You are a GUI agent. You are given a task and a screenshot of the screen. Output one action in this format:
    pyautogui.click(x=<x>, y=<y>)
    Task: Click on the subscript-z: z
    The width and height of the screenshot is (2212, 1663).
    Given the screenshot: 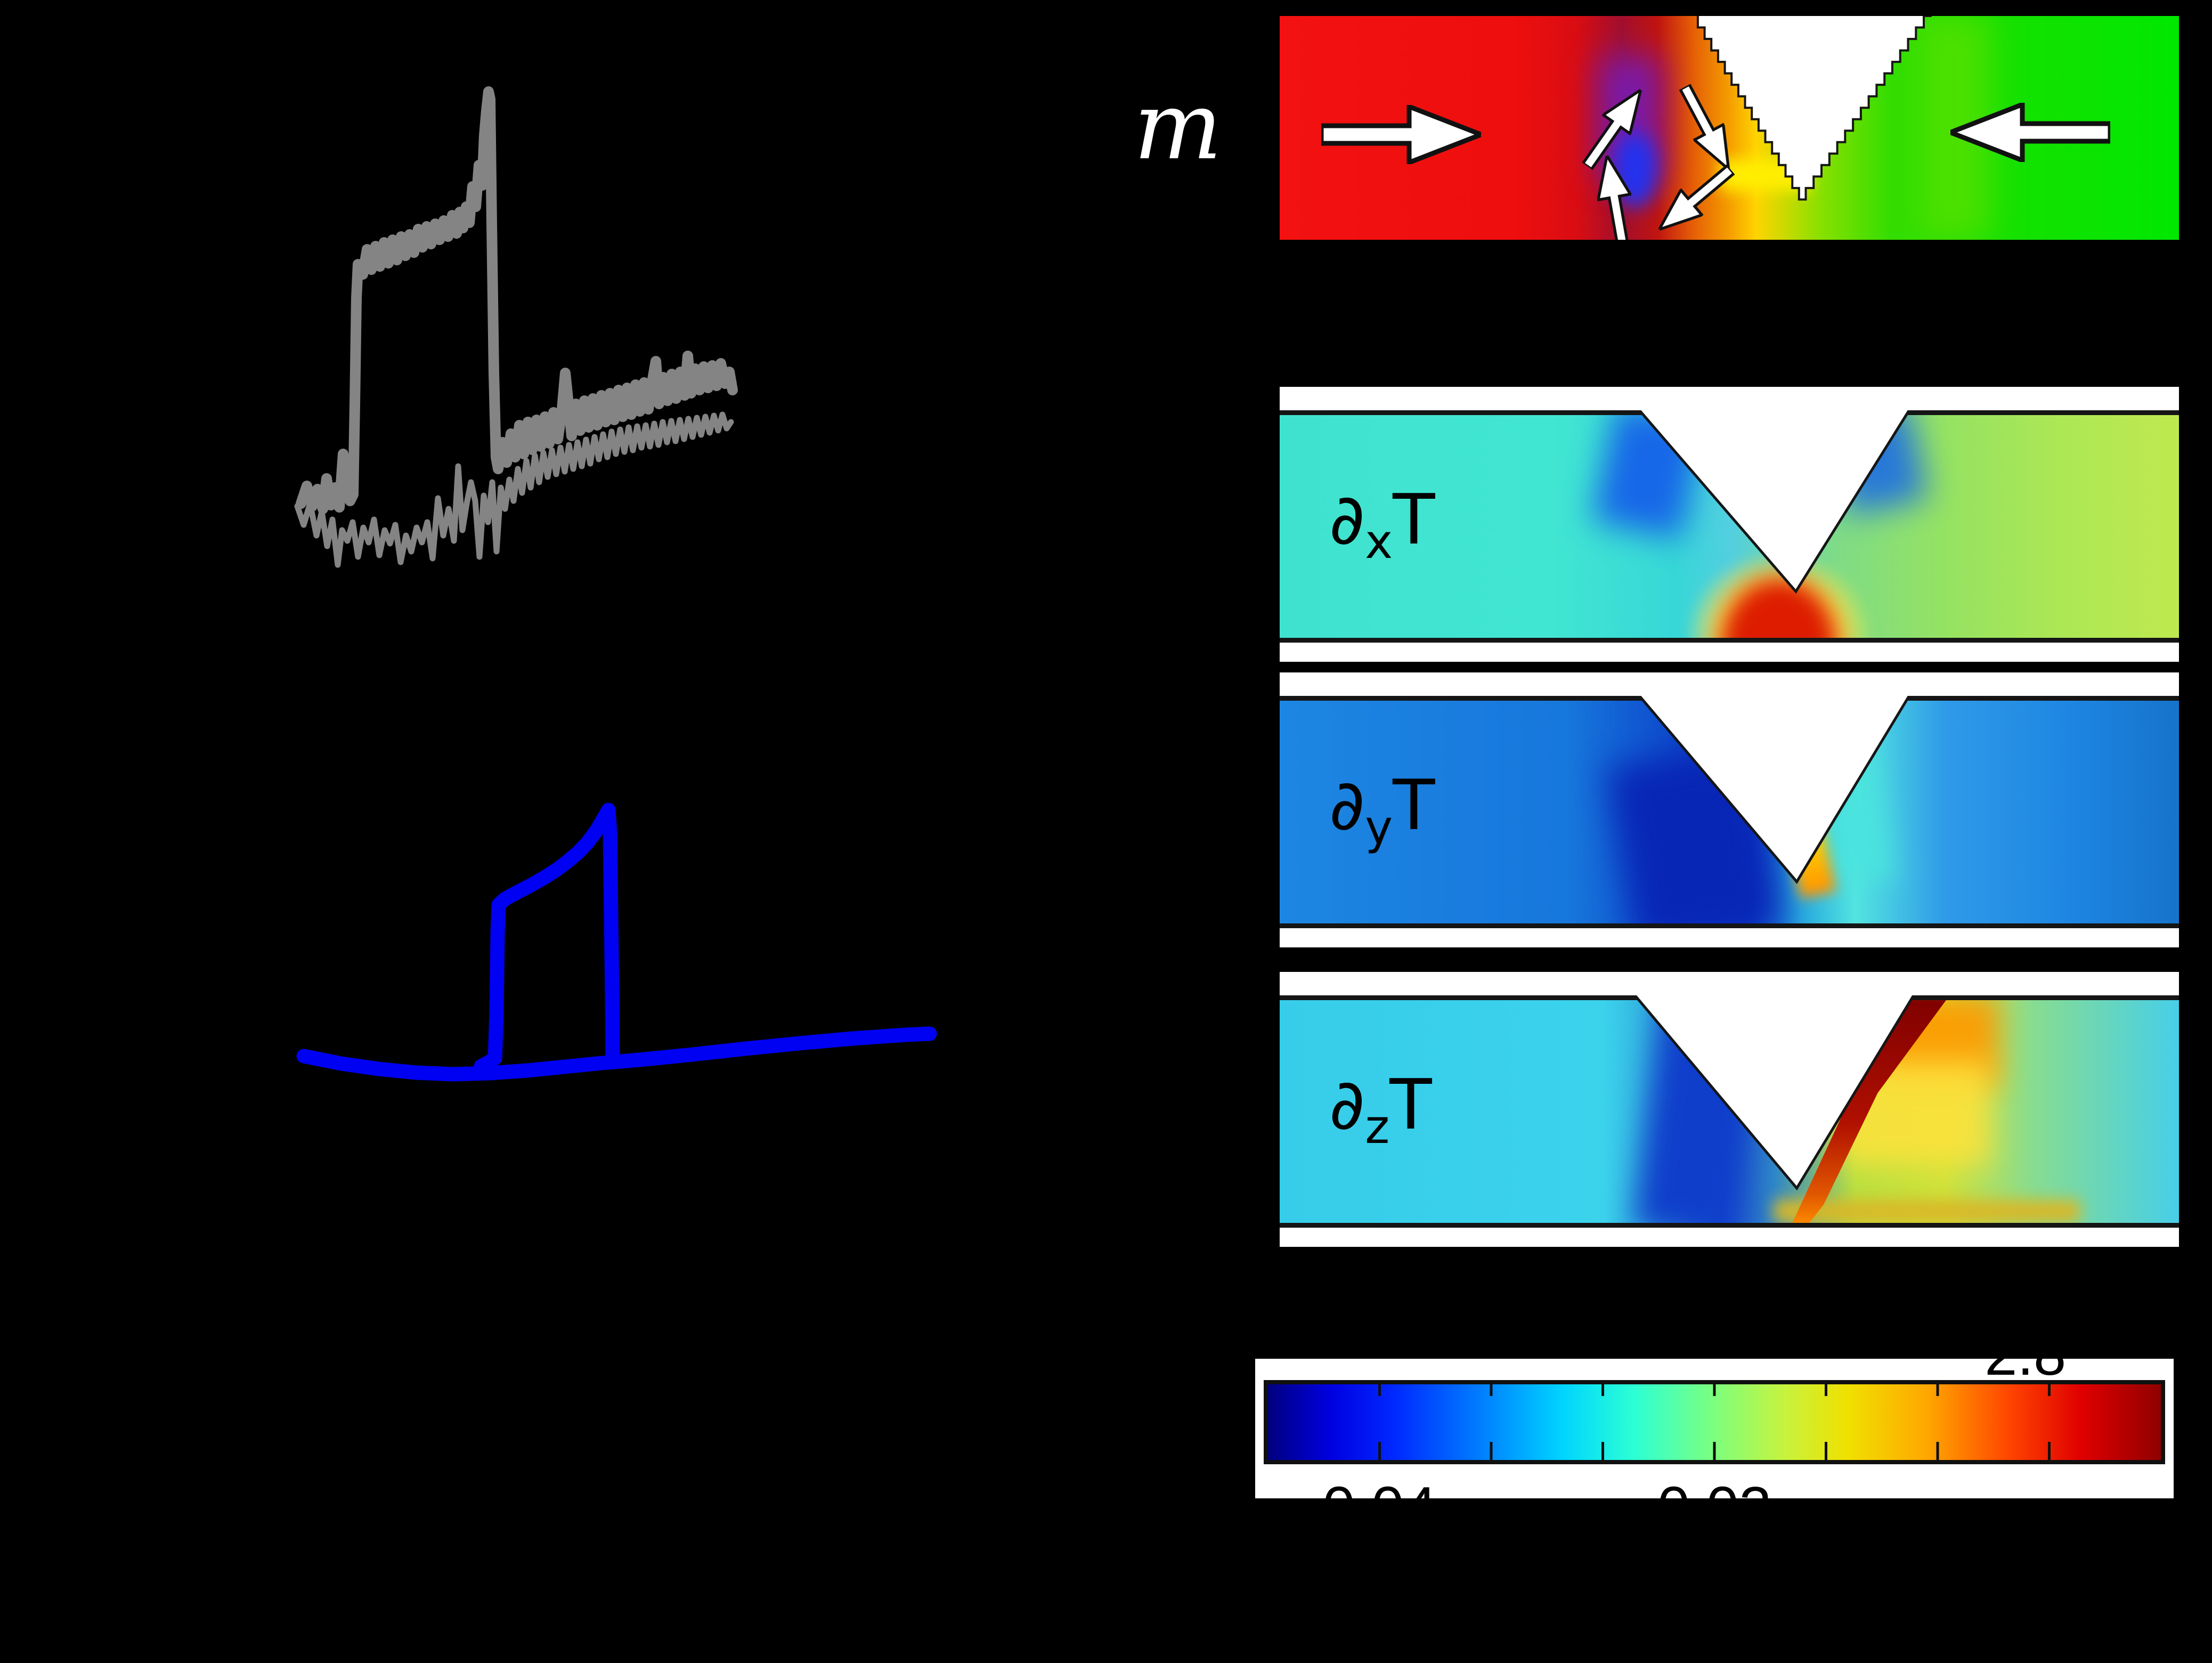 What is the action you would take?
    pyautogui.click(x=1377, y=1126)
    